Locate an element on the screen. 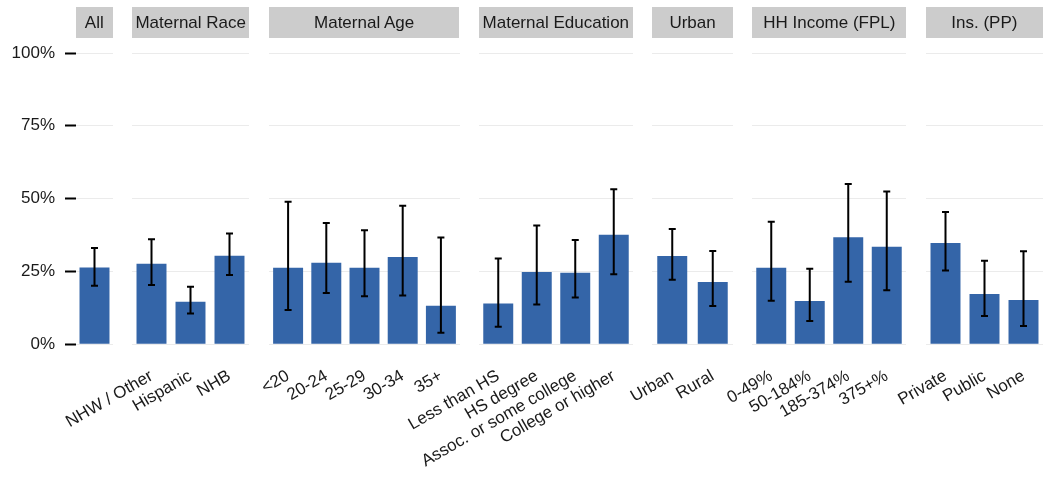 This screenshot has height=478, width=1044. y-tick-label: 50% is located at coordinates (37, 198).